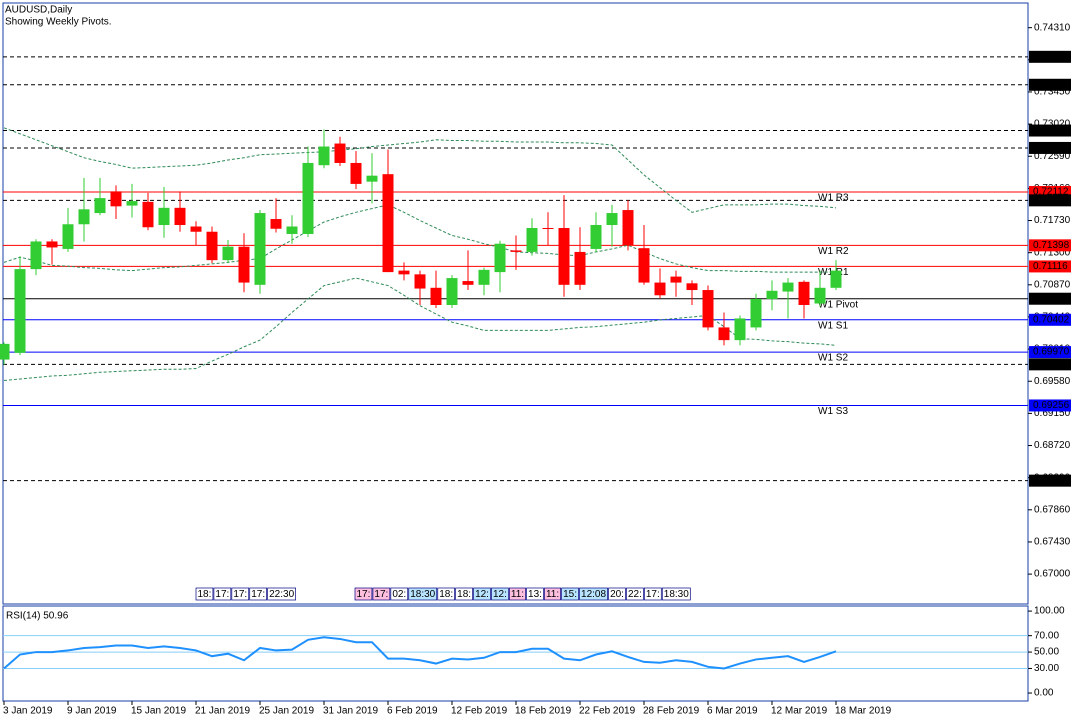 The image size is (1080, 720). I want to click on chart-subtitle: Showing Weekly Pivots., so click(58, 22).